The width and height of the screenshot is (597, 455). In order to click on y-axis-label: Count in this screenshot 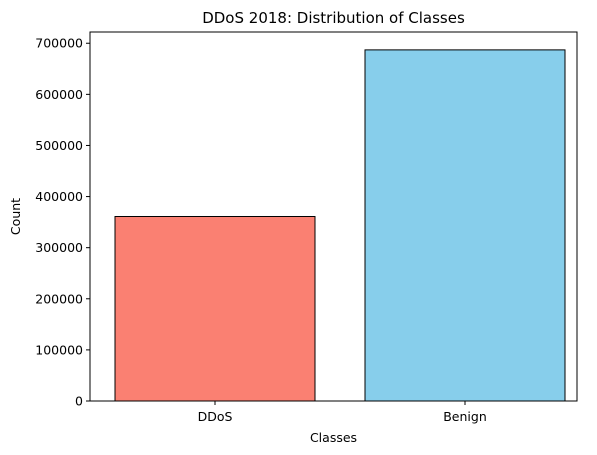, I will do `click(15, 216)`.